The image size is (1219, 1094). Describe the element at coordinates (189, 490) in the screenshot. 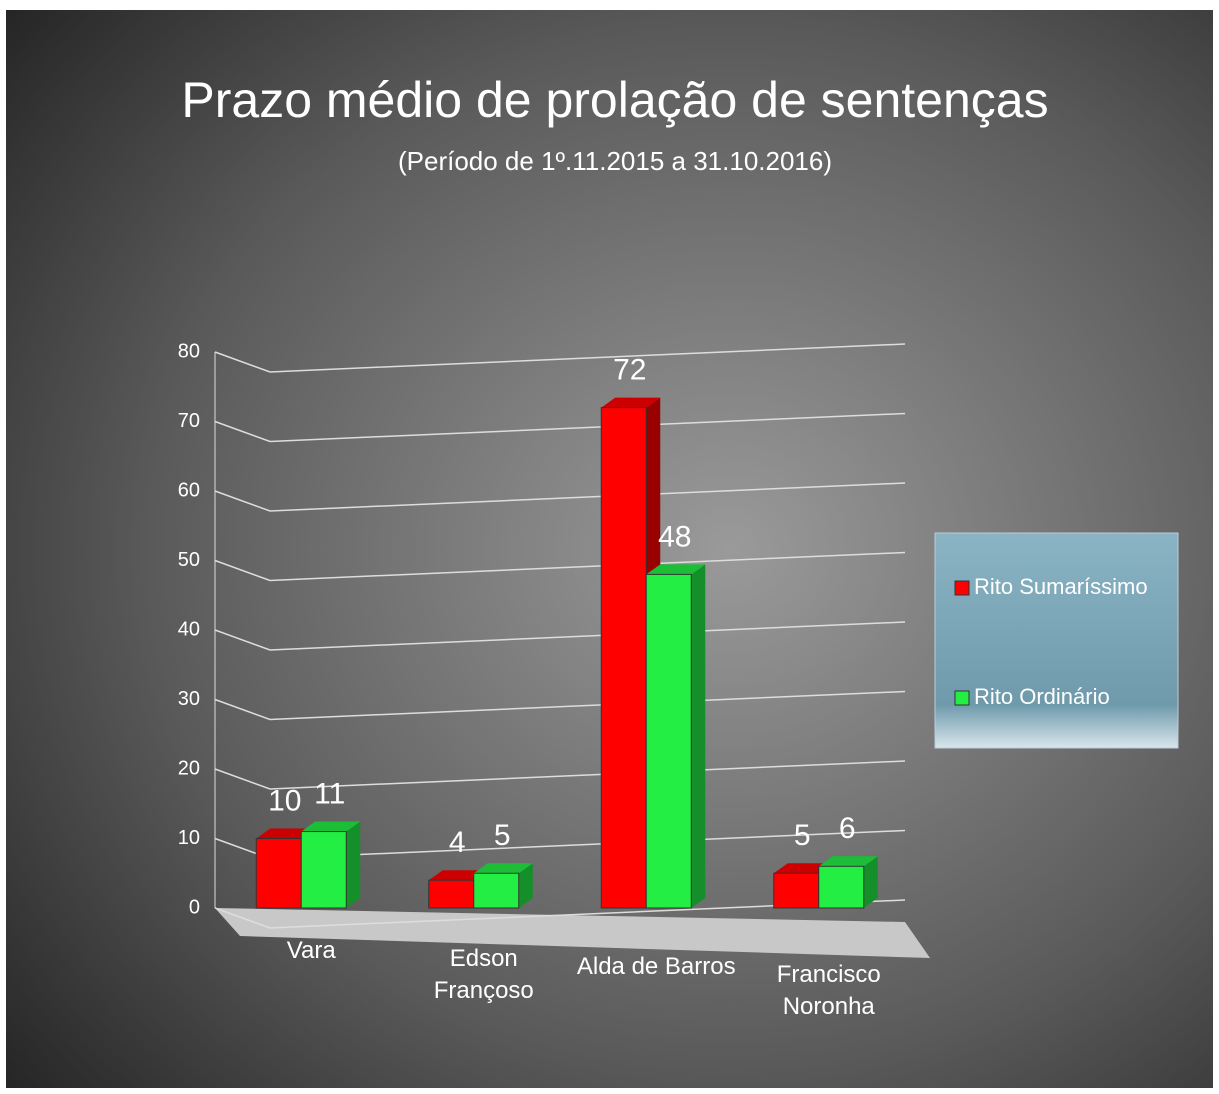

I see `y-tick-label: 60` at that location.